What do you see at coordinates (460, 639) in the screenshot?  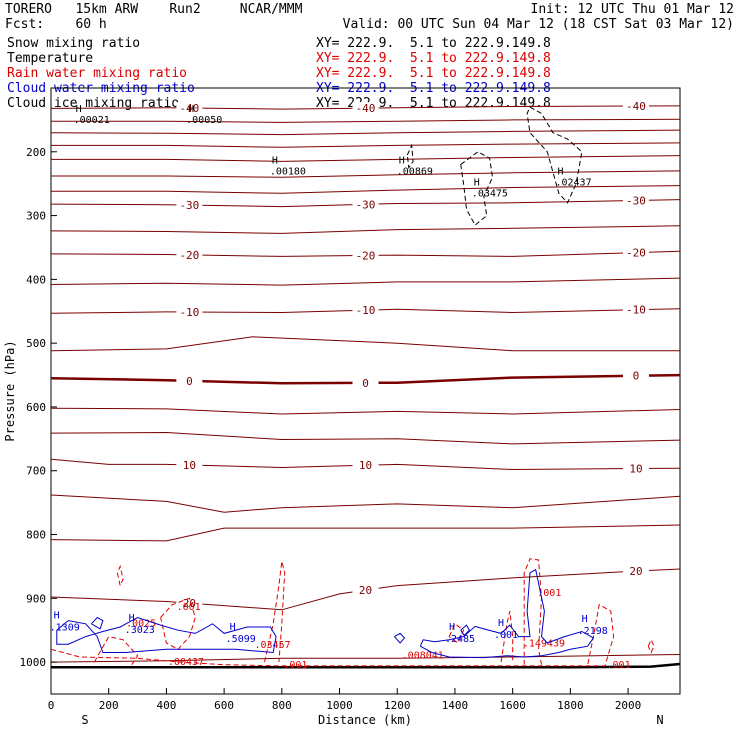 I see `cloud-water-max-value: .2485` at bounding box center [460, 639].